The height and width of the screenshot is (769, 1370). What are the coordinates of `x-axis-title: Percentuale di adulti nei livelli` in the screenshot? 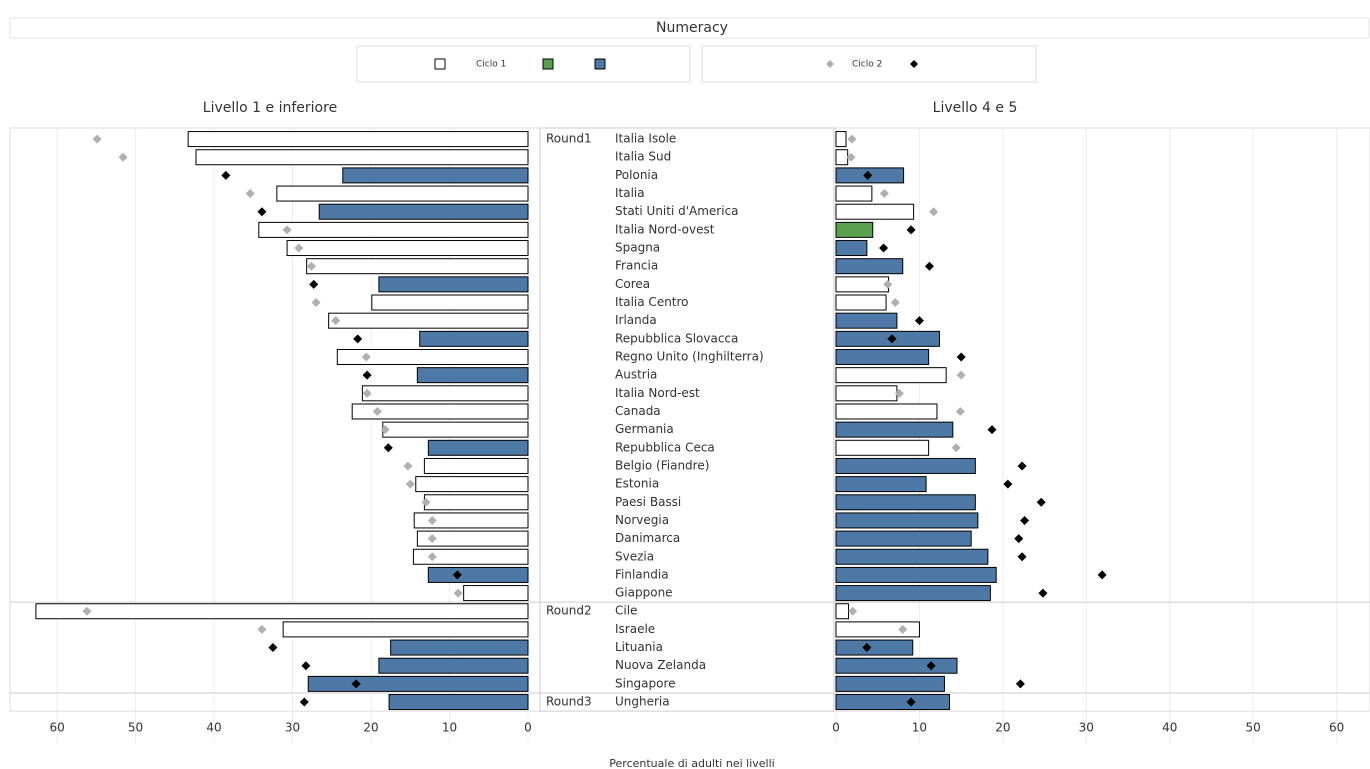 It's located at (691, 763).